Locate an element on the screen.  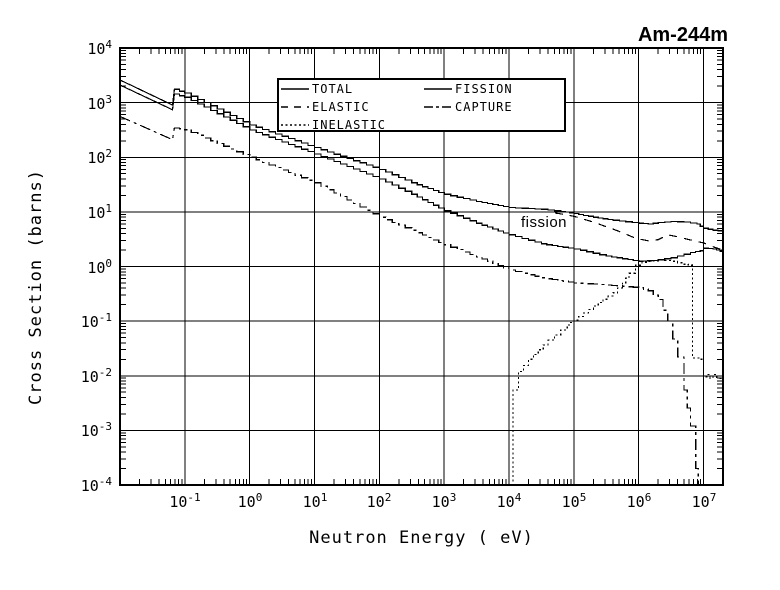
inelastic-line-sample is located at coordinates (295, 125).